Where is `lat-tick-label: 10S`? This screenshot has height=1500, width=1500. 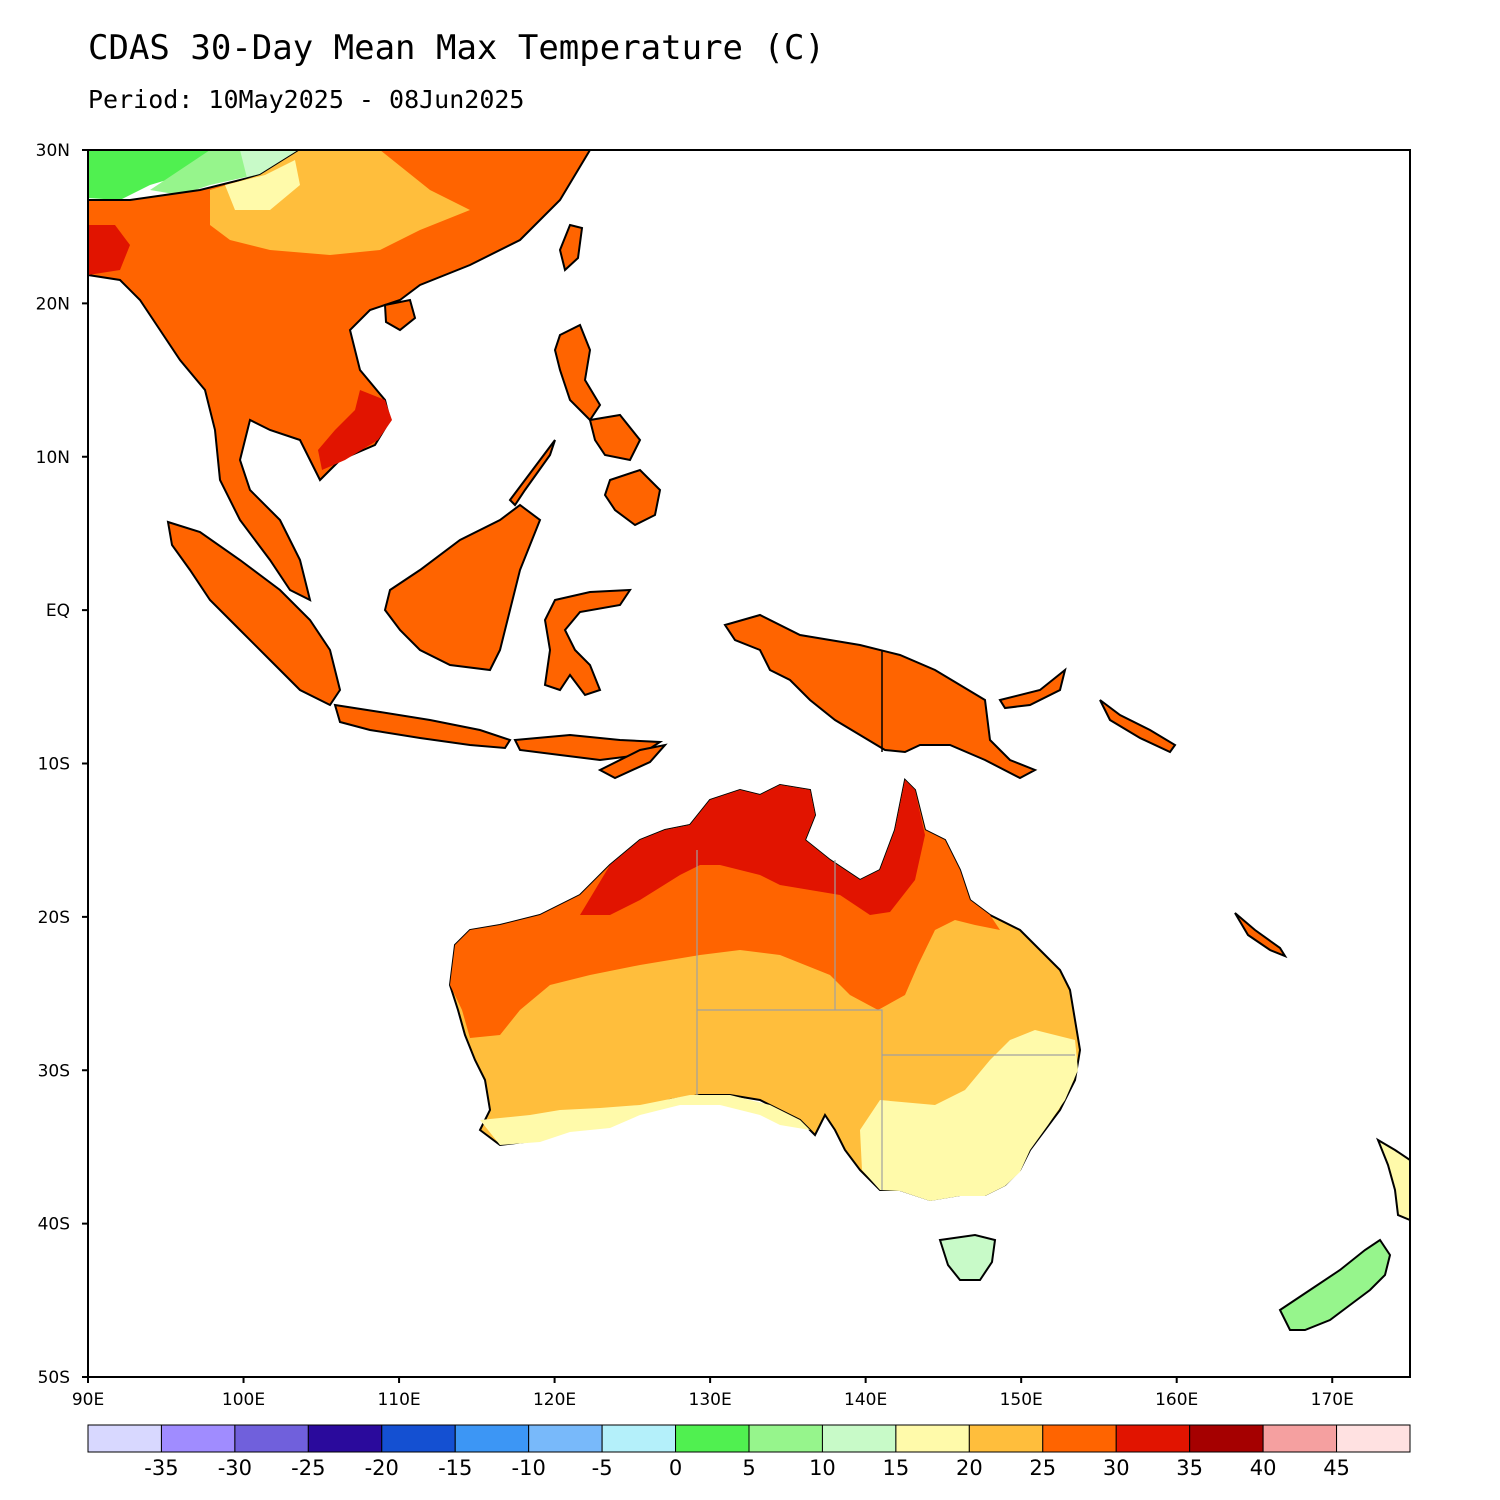 lat-tick-label: 10S is located at coordinates (54, 765).